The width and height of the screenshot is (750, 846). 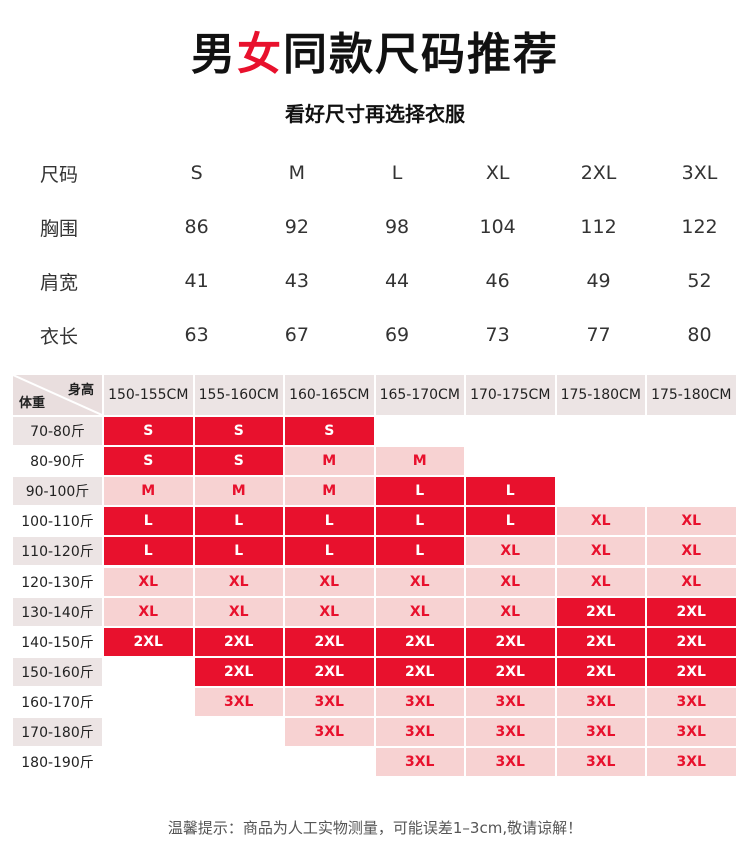 What do you see at coordinates (57, 671) in the screenshot?
I see `weight-row-label: 150-160斤` at bounding box center [57, 671].